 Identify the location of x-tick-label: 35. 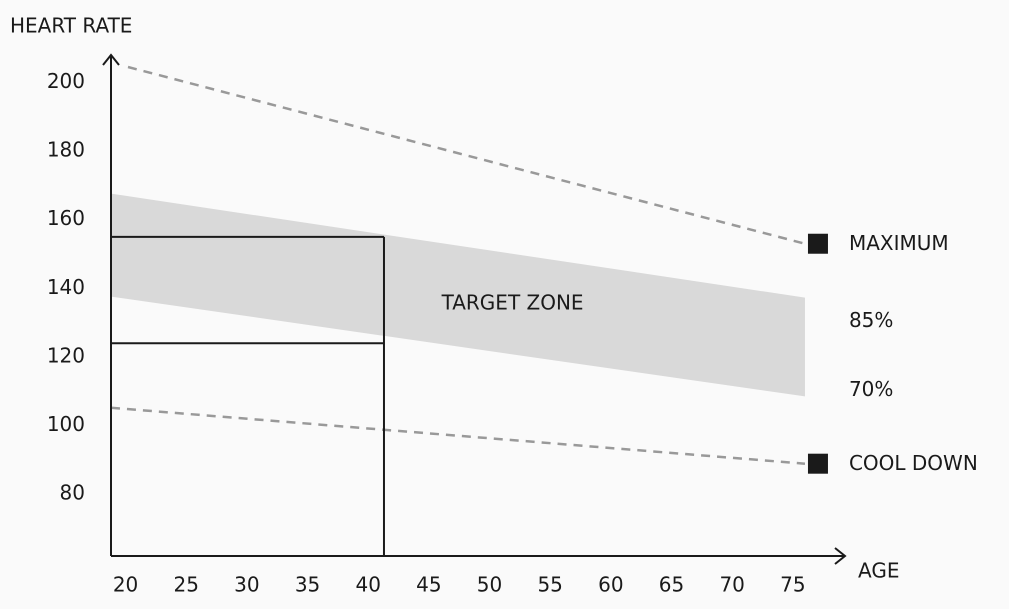
(307, 585).